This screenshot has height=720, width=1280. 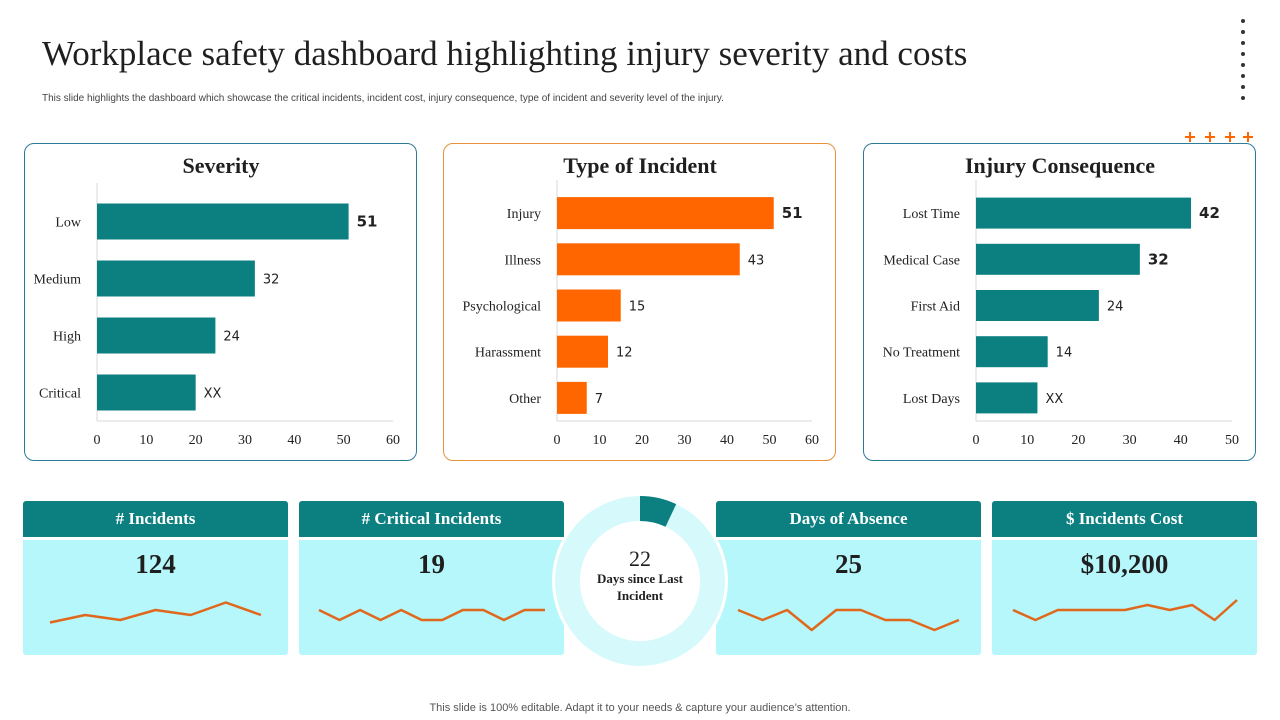 What do you see at coordinates (848, 597) in the screenshot?
I see `kpi-days-absence-card` at bounding box center [848, 597].